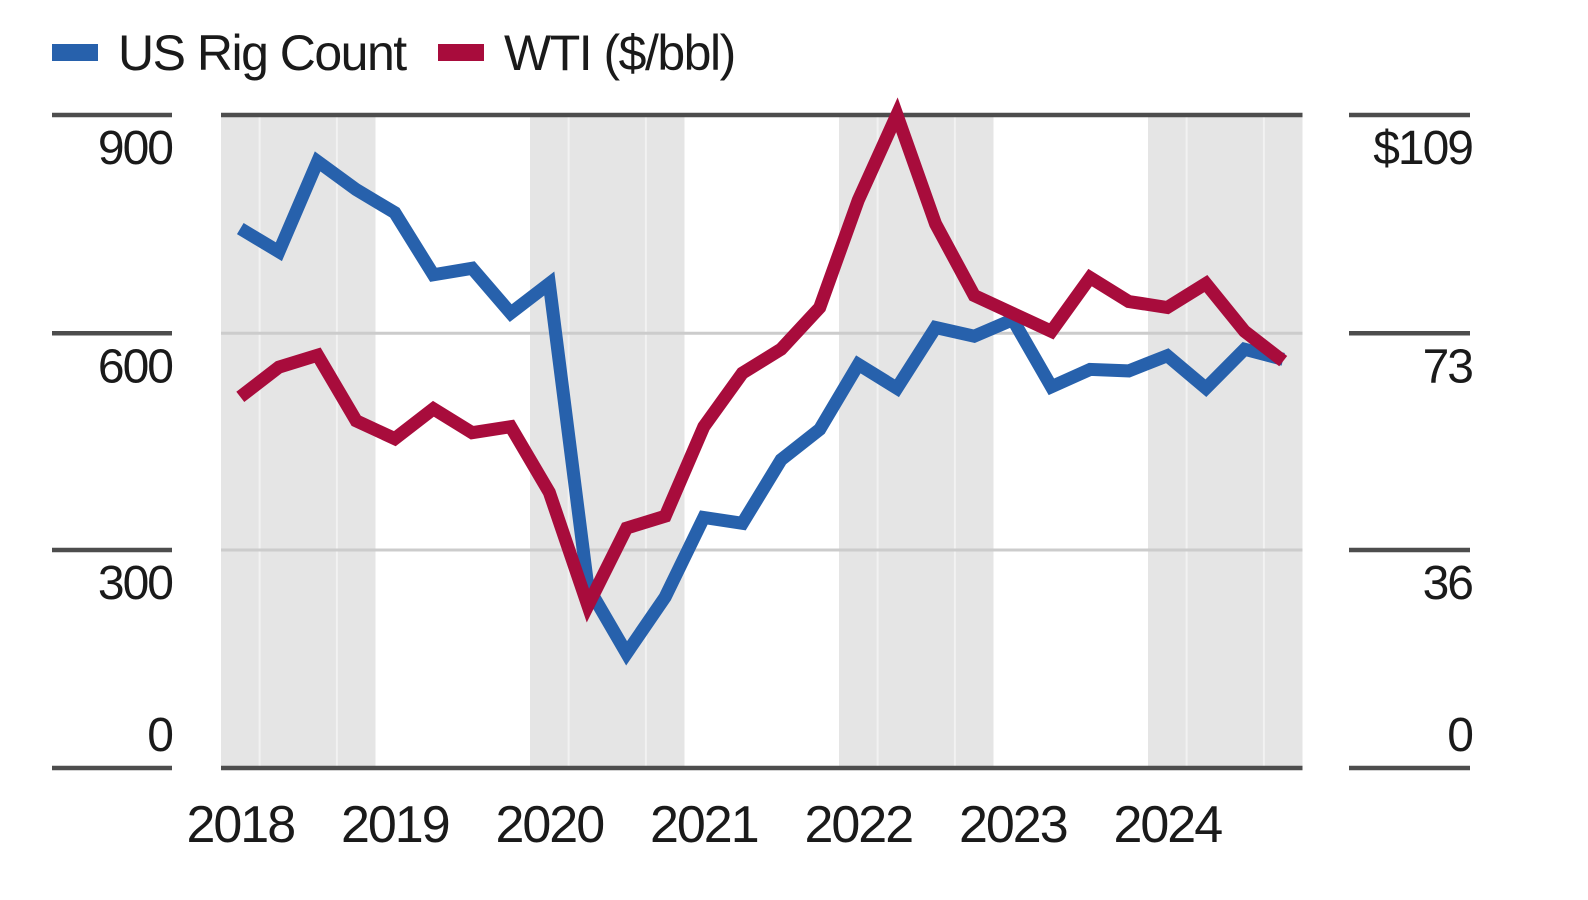 This screenshot has width=1588, height=900. I want to click on left-axis-label-600: 600, so click(135, 366).